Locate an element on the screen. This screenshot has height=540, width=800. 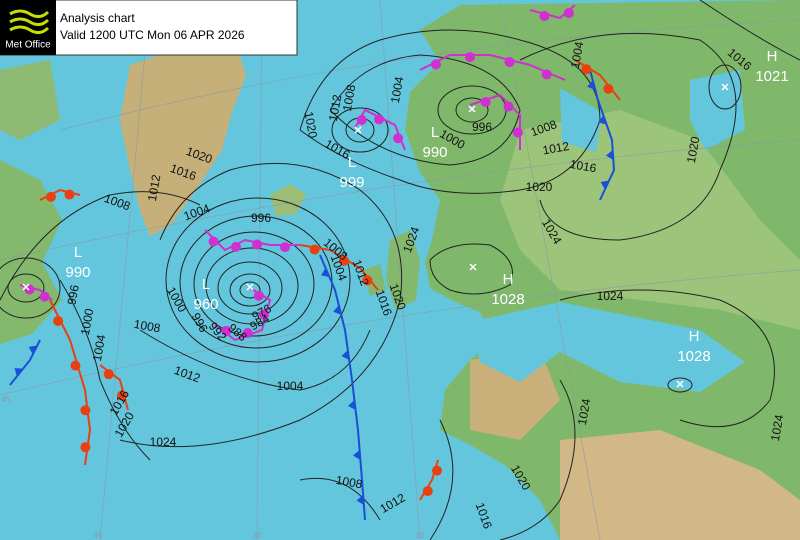
centre-pressure: 960 is located at coordinates (205, 304).